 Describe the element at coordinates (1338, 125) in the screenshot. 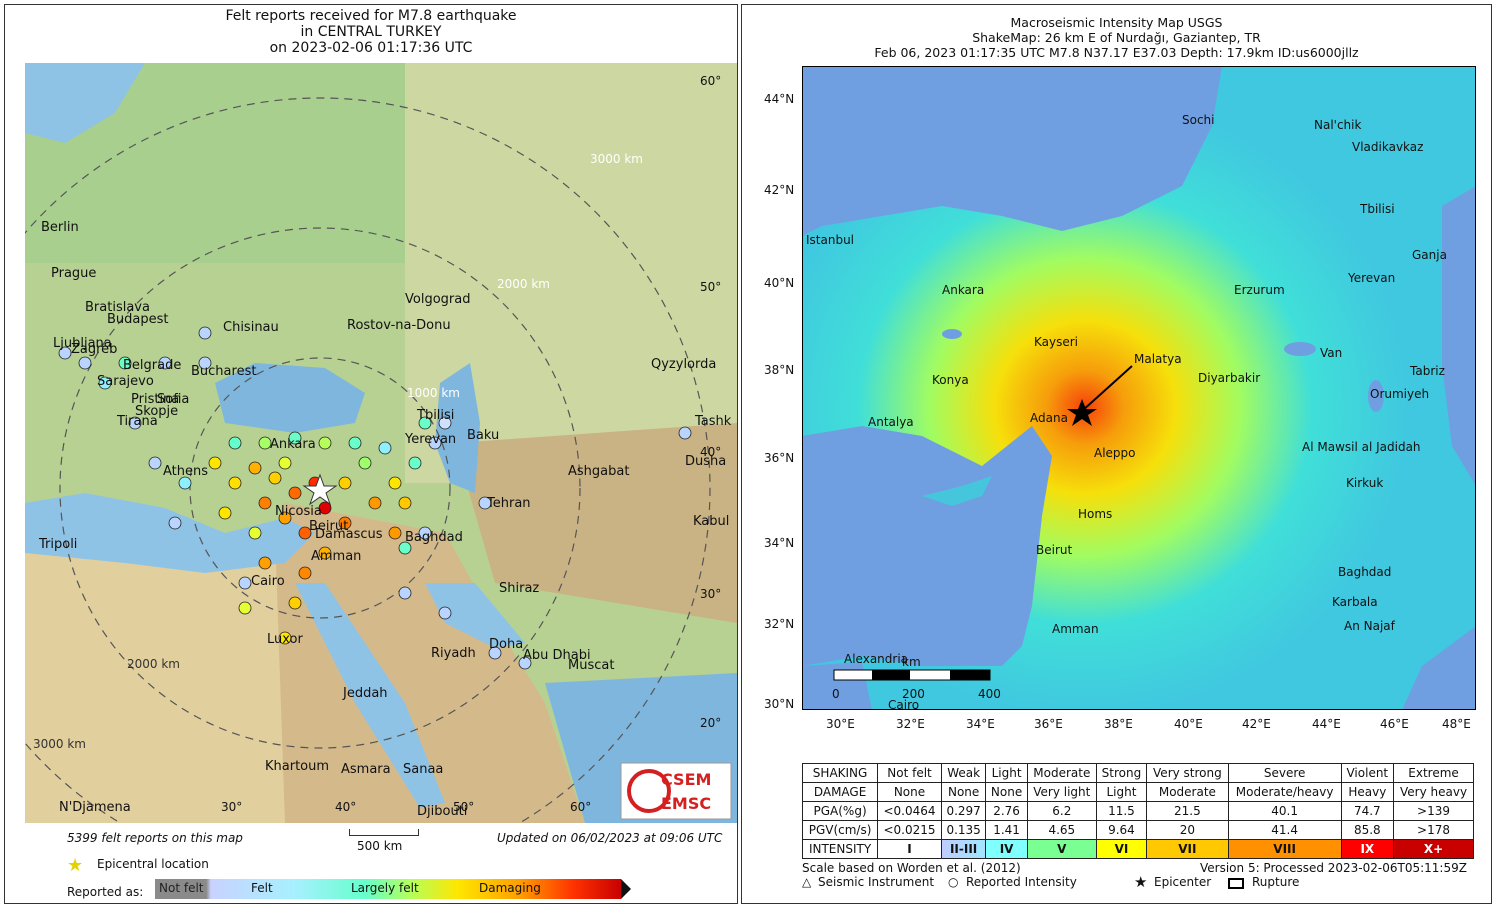

I see `city-label: Nal'chik` at that location.